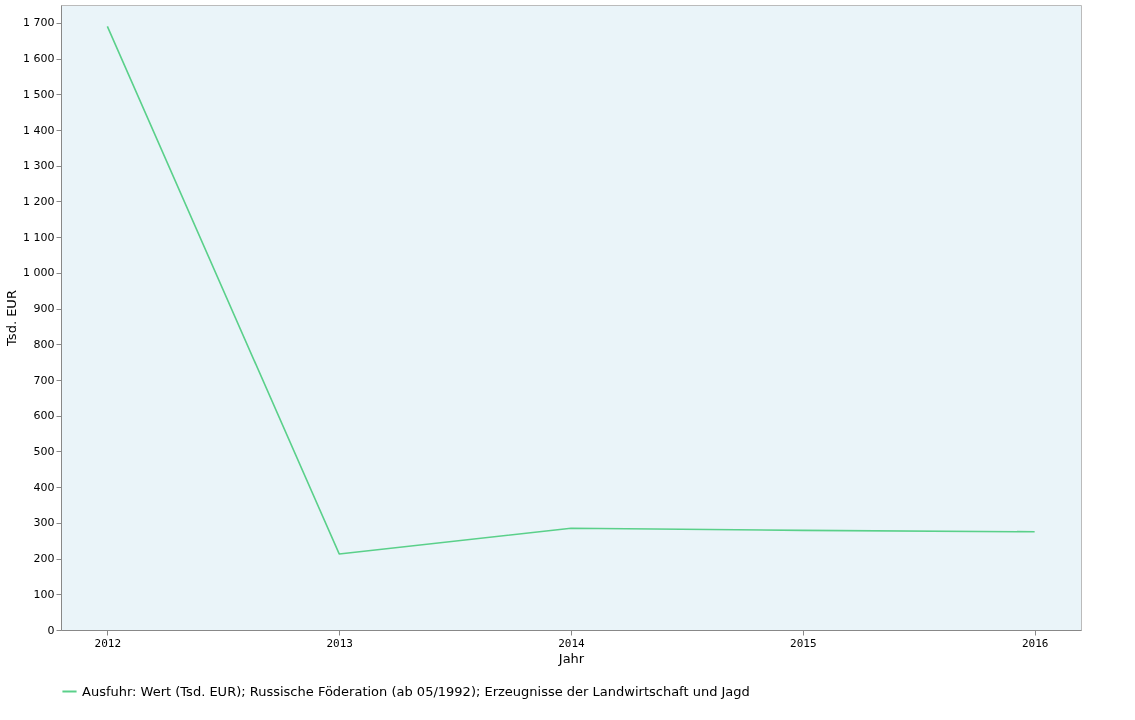 The height and width of the screenshot is (720, 1135). Describe the element at coordinates (44, 380) in the screenshot. I see `y-tick-label: 700` at that location.